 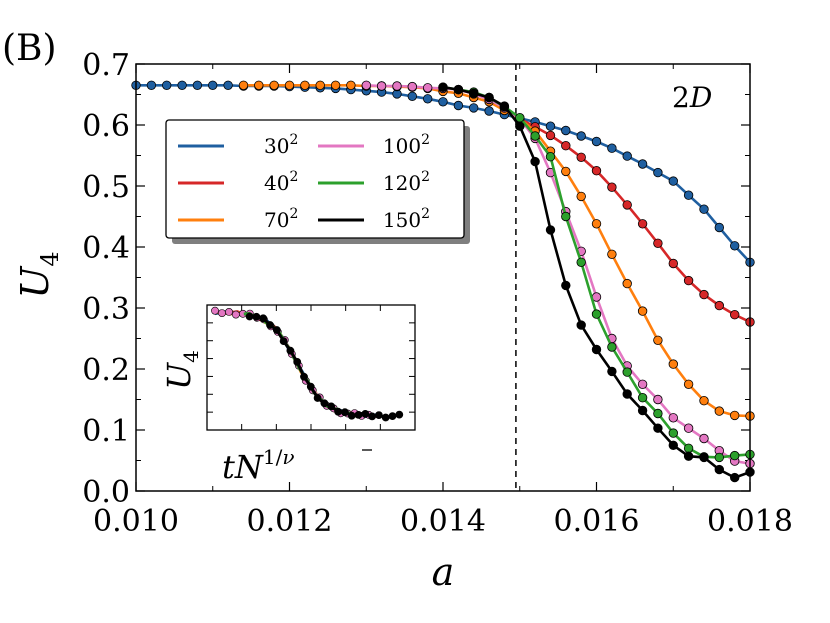 I want to click on legend-label: 1202, so click(x=406, y=182).